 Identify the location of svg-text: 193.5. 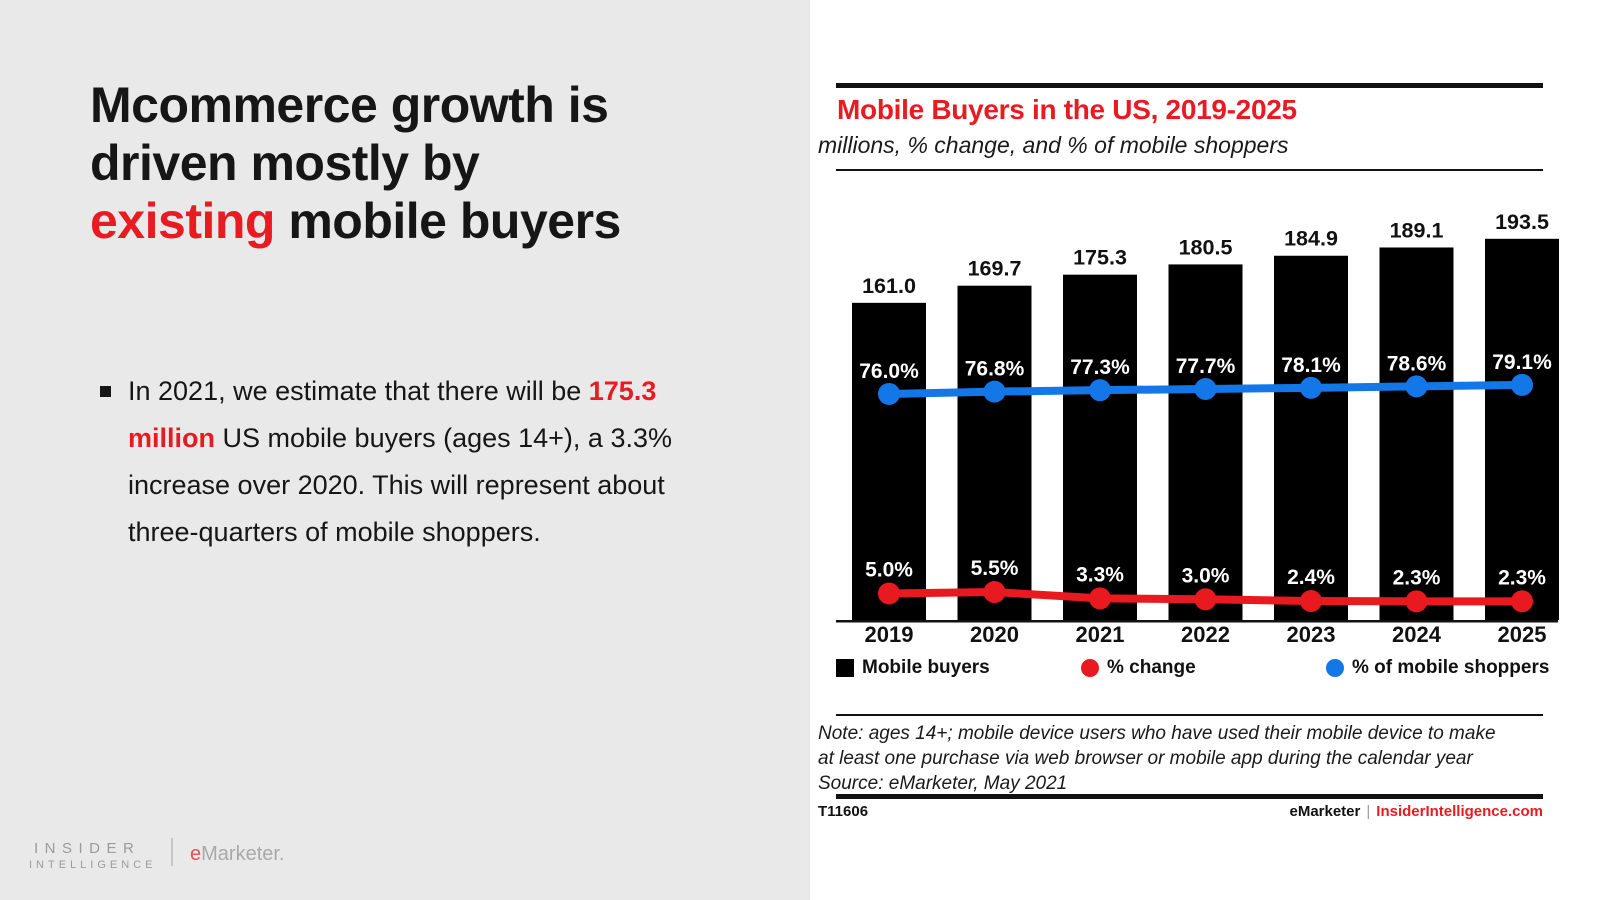
(1522, 222).